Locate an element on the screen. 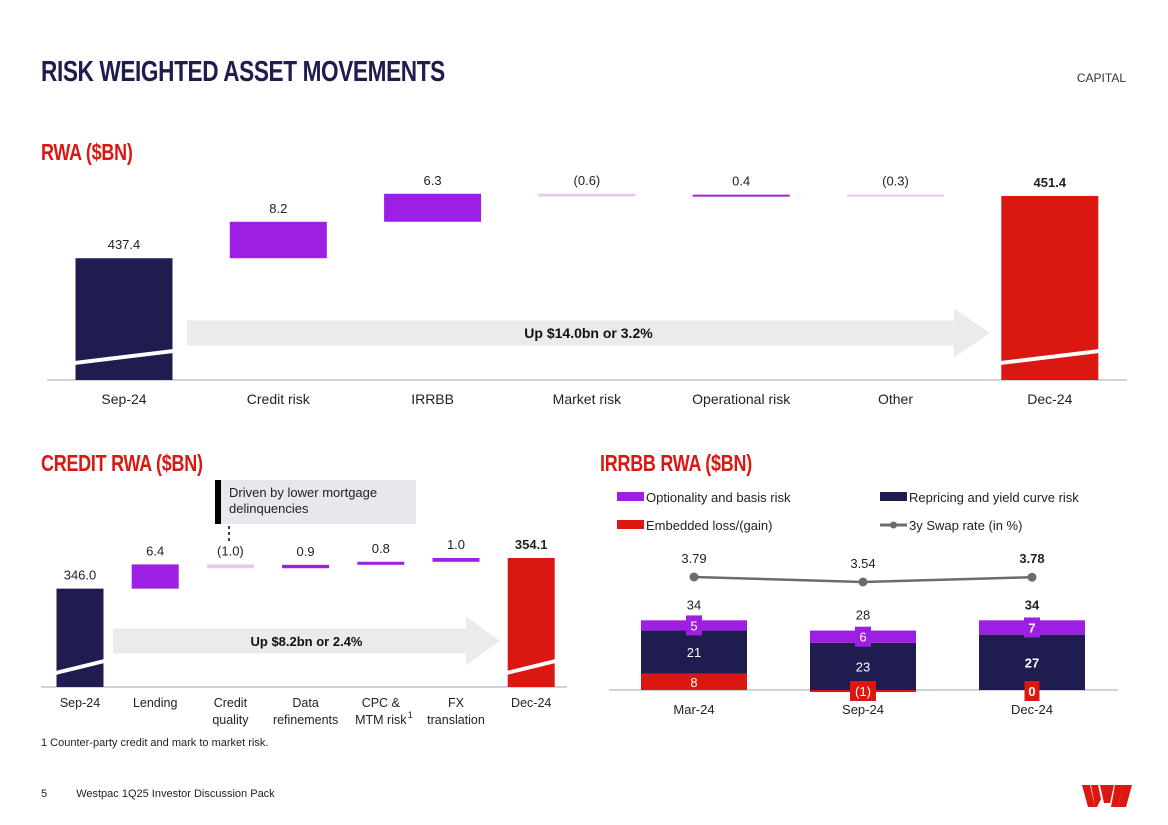  data-label: 354.1 is located at coordinates (531, 544).